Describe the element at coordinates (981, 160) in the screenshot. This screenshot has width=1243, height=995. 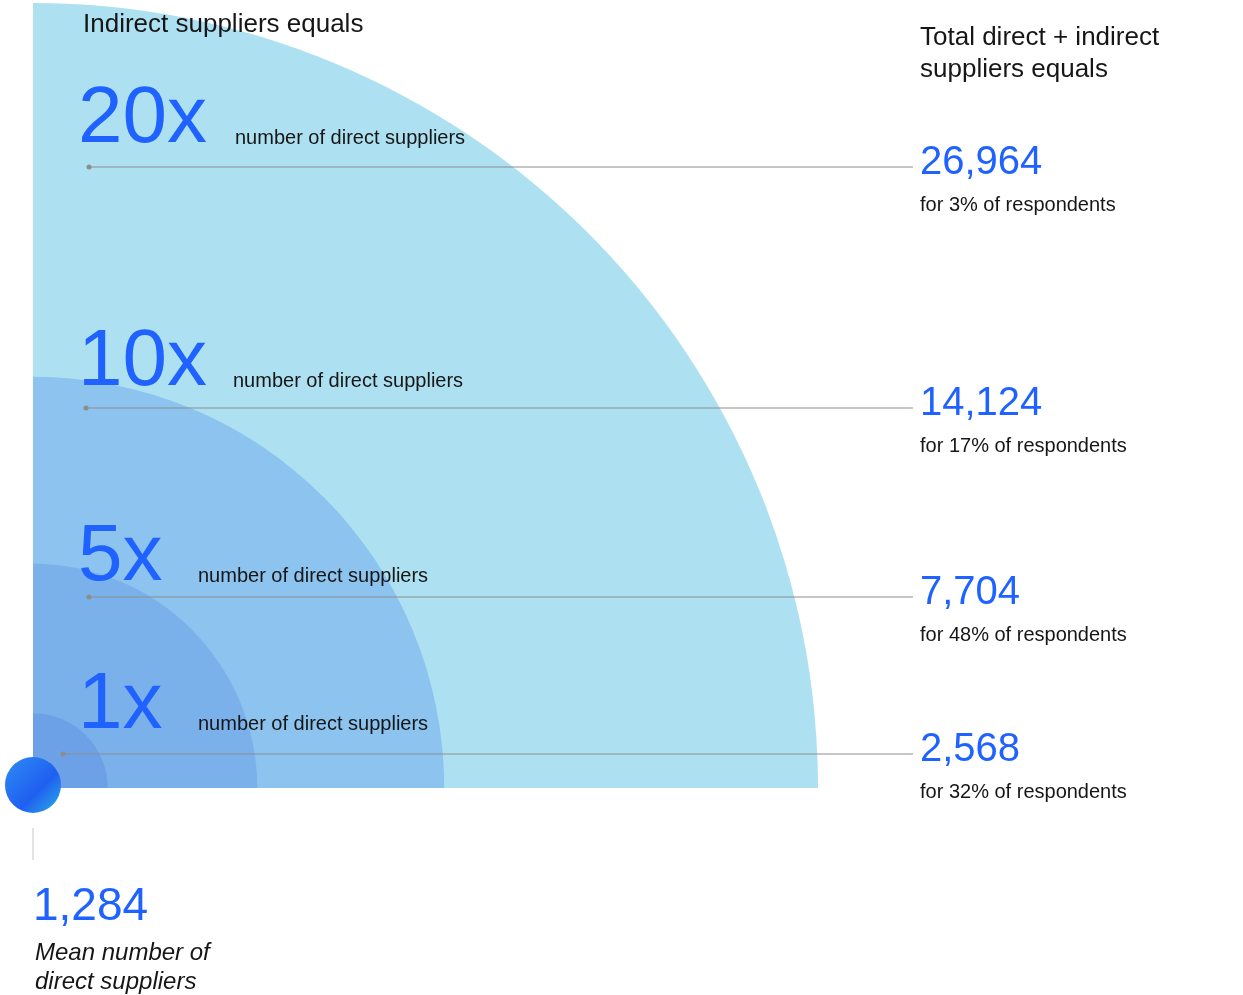
I see `data-label: 26,964` at that location.